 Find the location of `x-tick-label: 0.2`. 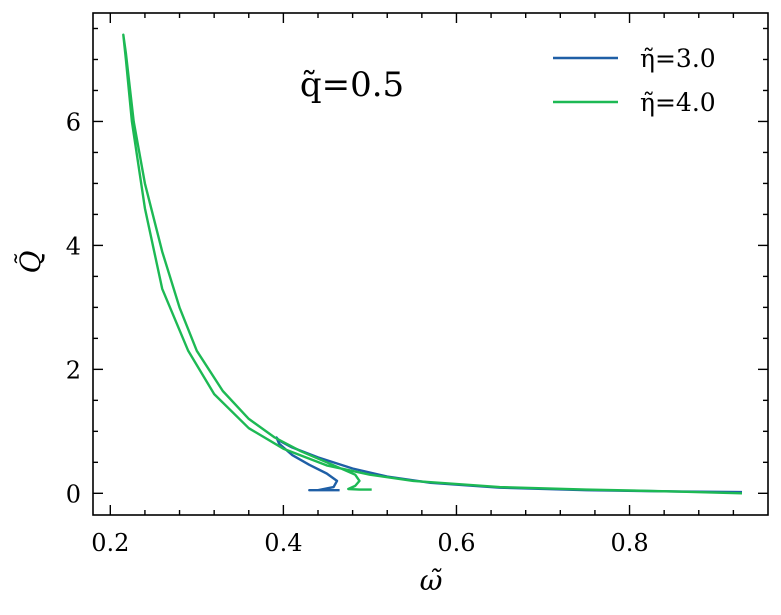

x-tick-label: 0.2 is located at coordinates (110, 543).